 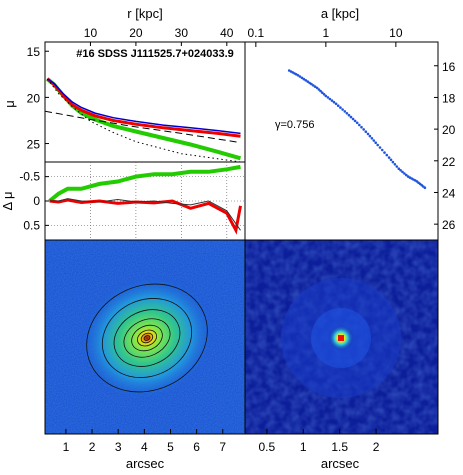 What do you see at coordinates (144, 13) in the screenshot?
I see `top-axis-label-r: r [kpc]` at bounding box center [144, 13].